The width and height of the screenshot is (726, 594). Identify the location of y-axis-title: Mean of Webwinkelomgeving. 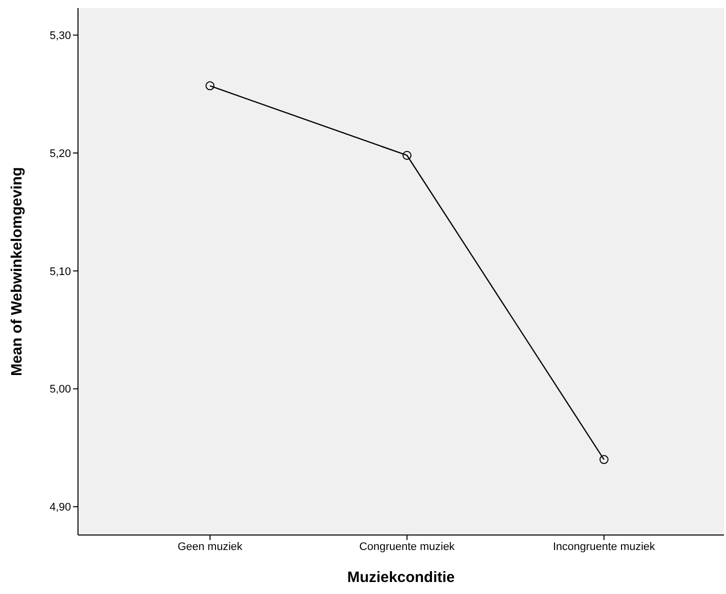
(17, 271).